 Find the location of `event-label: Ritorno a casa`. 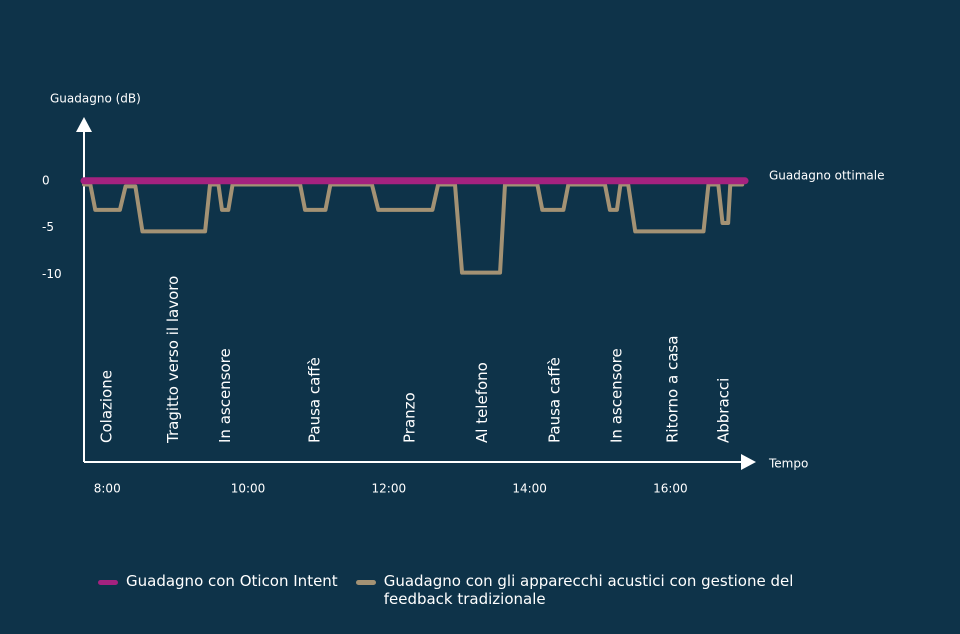

event-label: Ritorno a casa is located at coordinates (673, 389).